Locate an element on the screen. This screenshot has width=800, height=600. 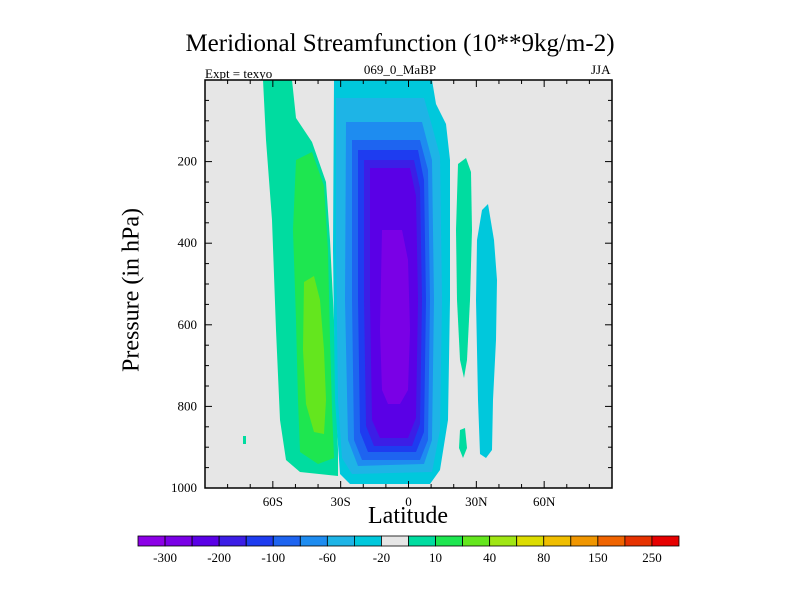
x-tick-label: 60N is located at coordinates (544, 501).